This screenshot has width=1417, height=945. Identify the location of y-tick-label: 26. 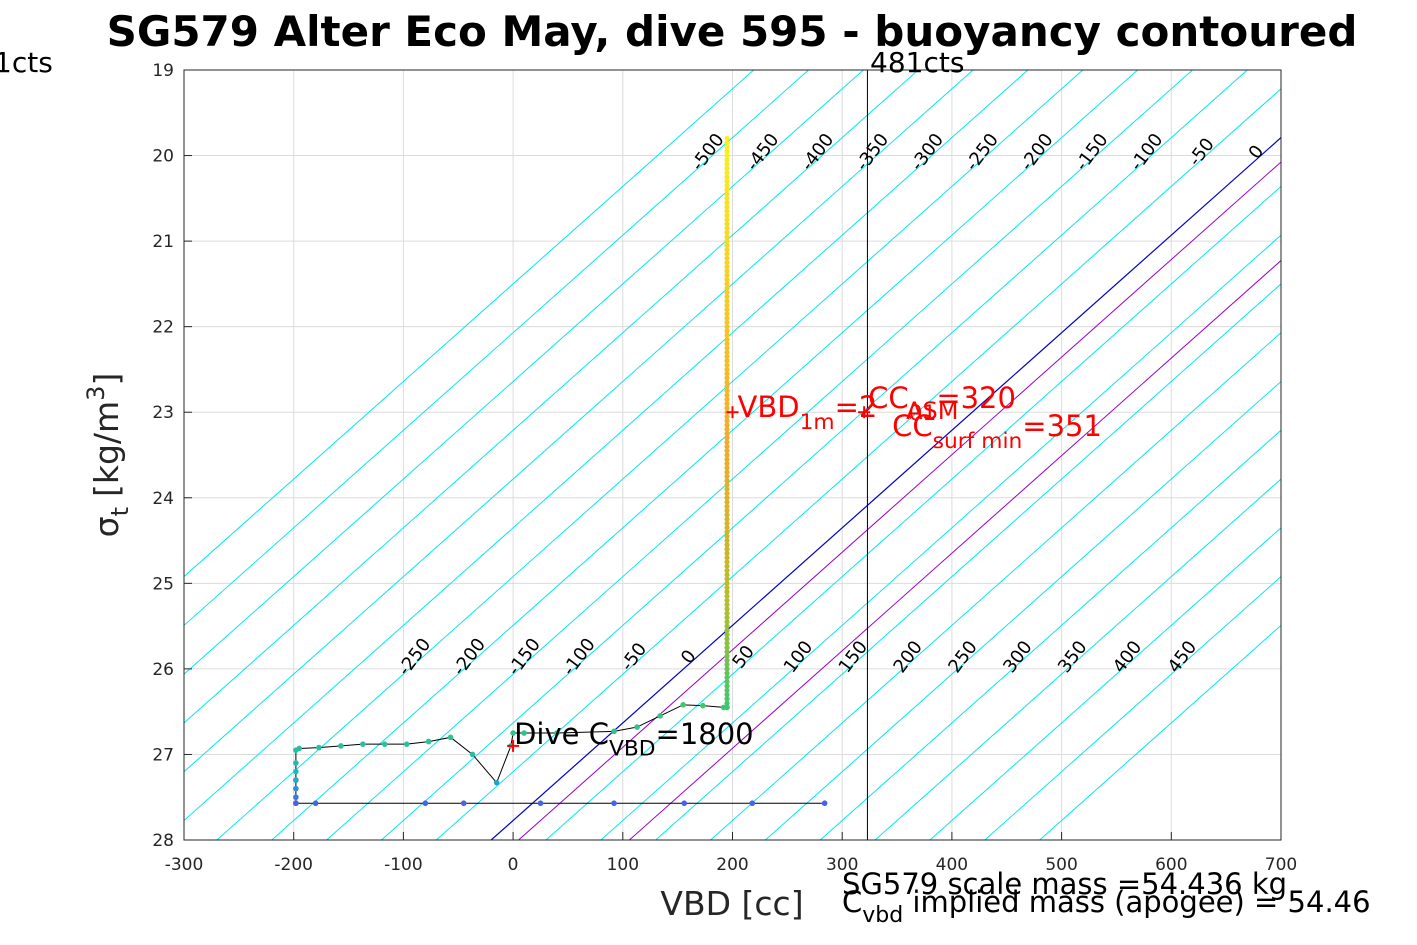
(163, 670).